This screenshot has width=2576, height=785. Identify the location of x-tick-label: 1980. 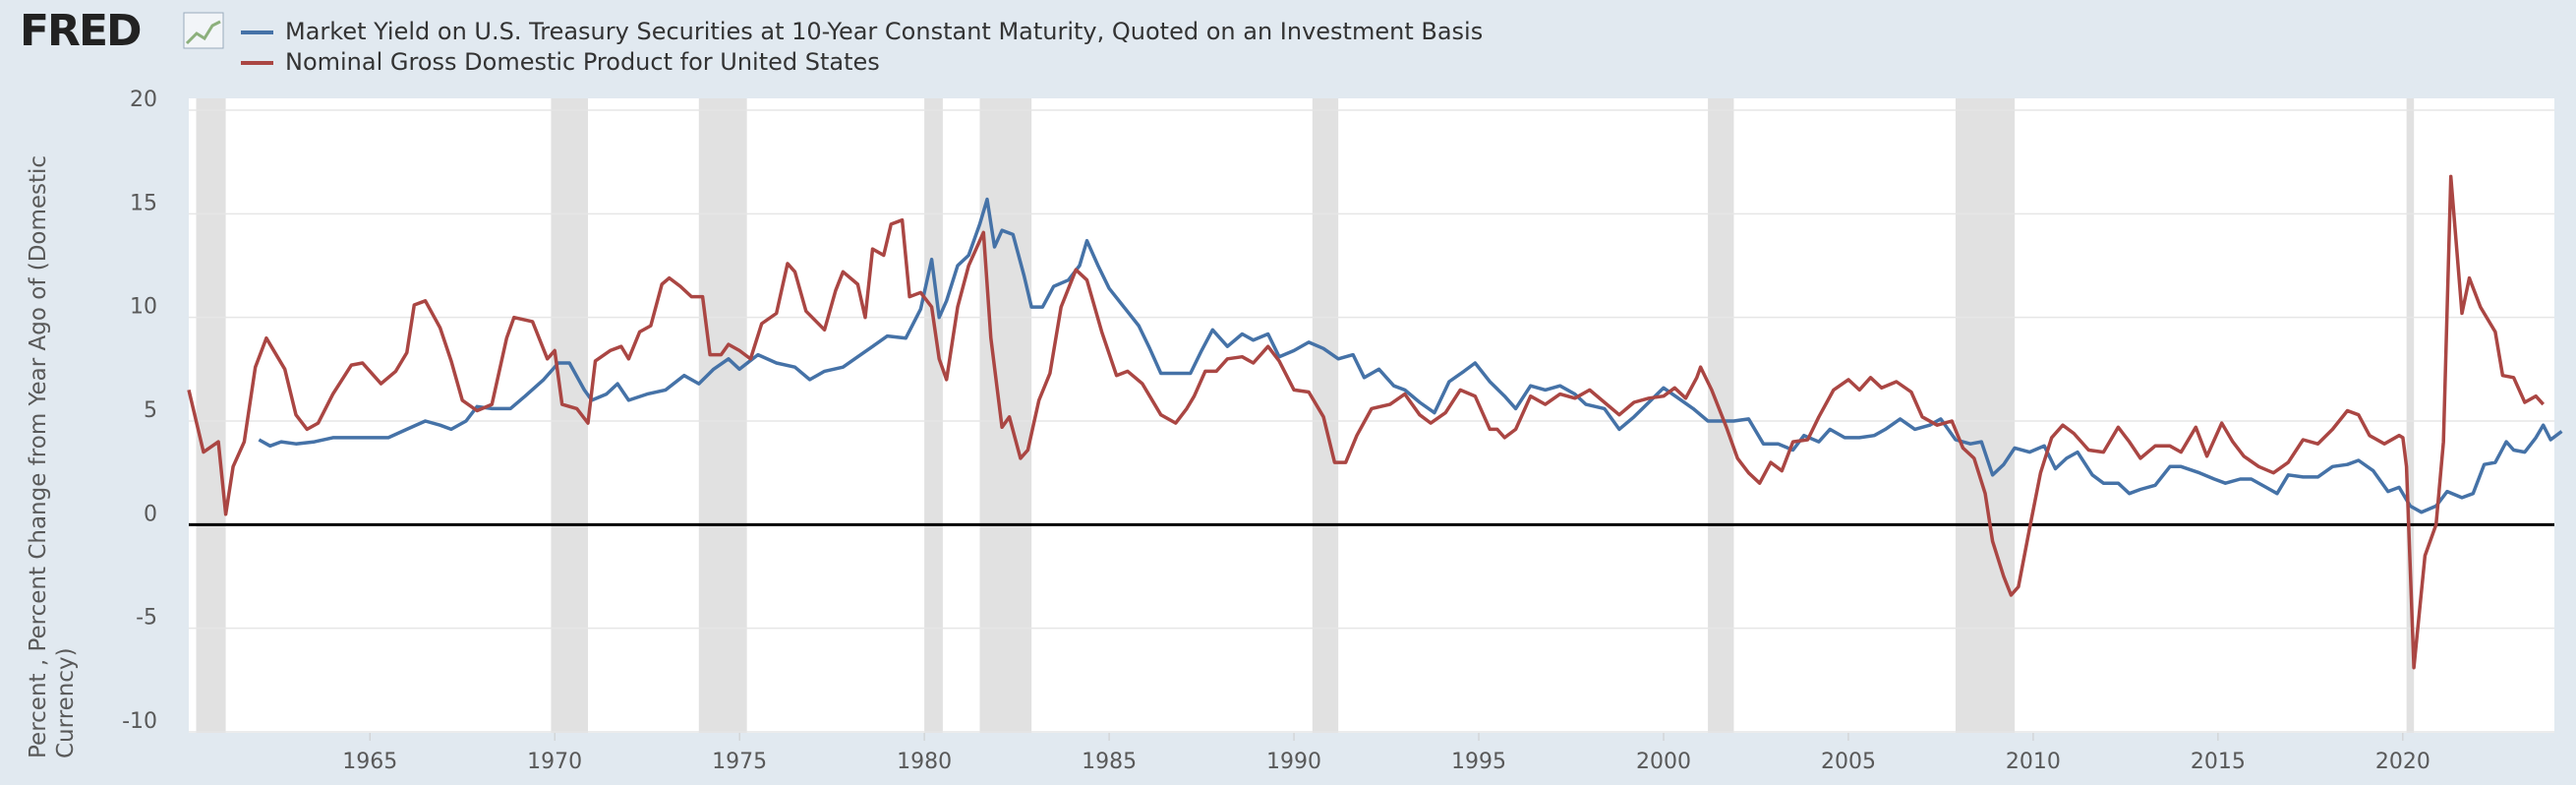
(924, 762).